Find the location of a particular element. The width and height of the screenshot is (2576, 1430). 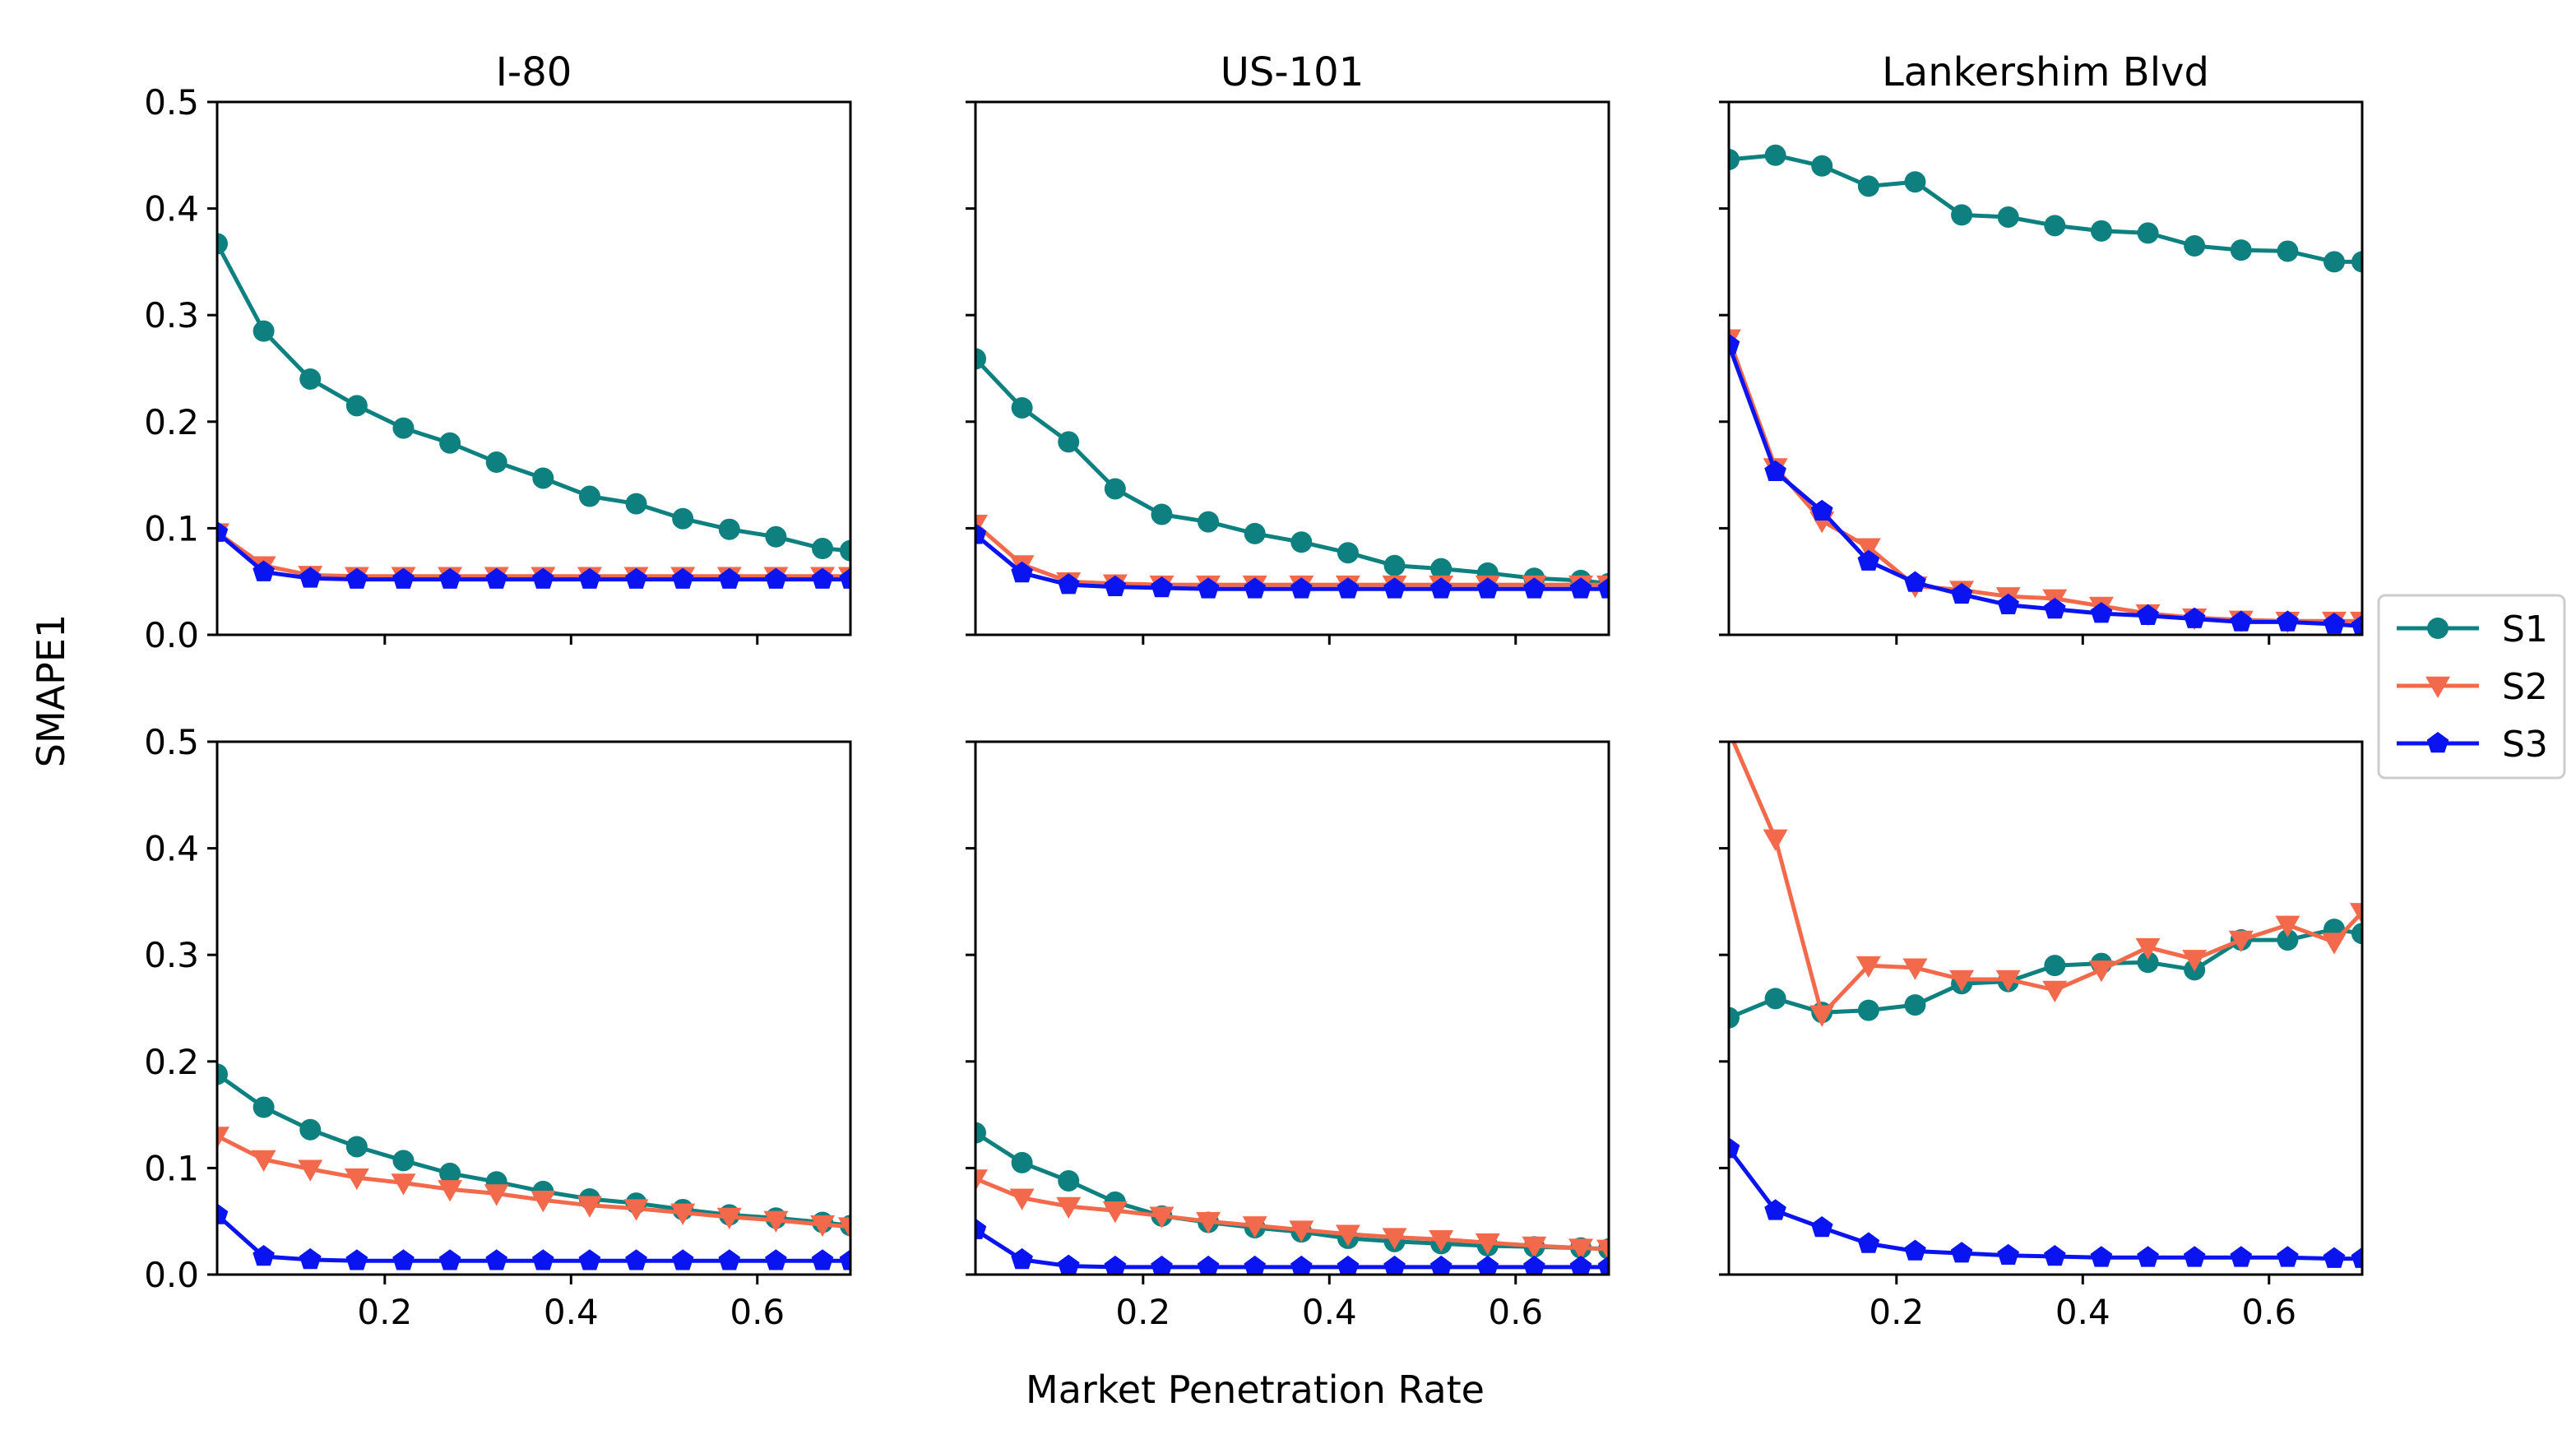

series-line-S1 is located at coordinates (534, 398).